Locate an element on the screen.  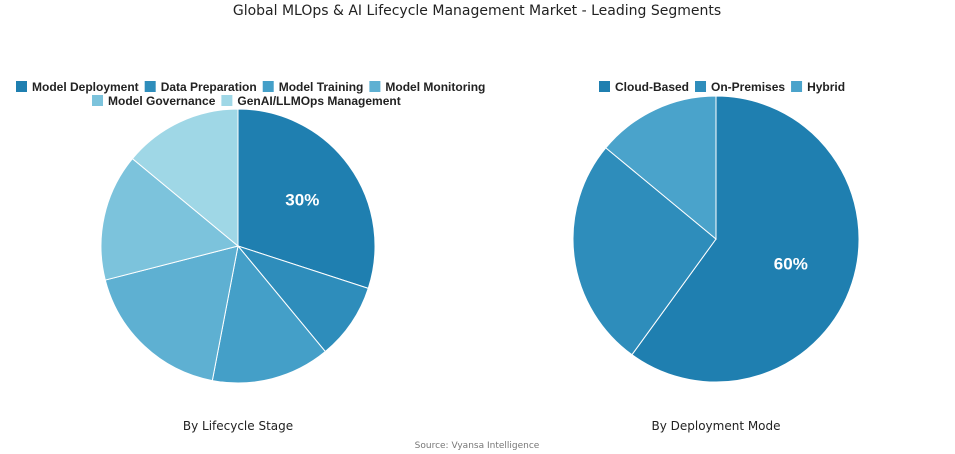
lifecycle-stage-subtitle: By Lifecycle Stage is located at coordinates (238, 426).